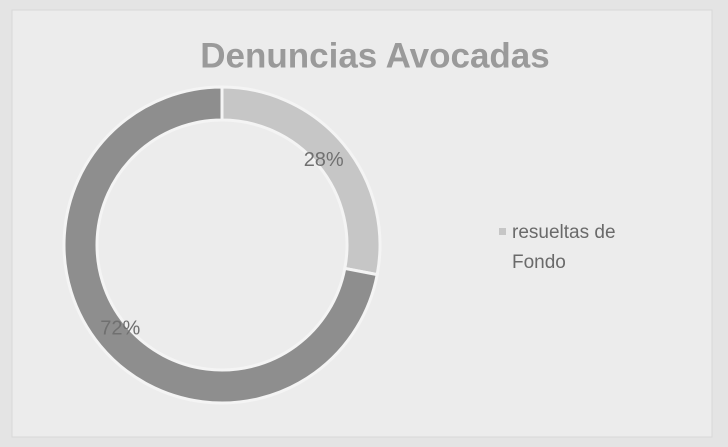  I want to click on legend-label: resueltas de Fondo, so click(564, 247).